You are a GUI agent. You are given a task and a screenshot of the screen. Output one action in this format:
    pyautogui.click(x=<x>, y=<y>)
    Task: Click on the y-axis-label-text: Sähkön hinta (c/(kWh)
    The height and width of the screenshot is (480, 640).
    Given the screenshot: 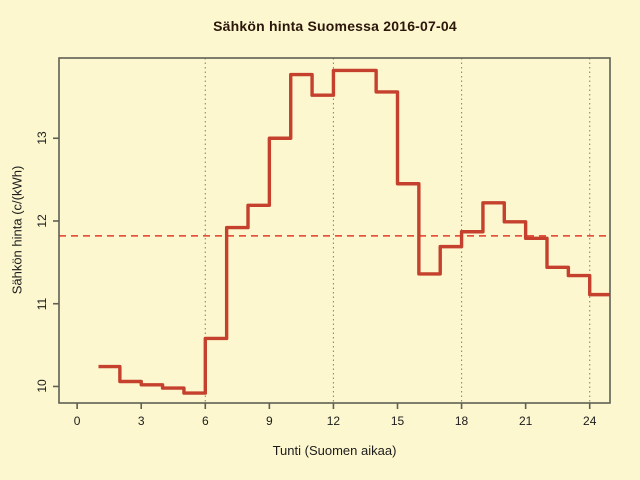 What is the action you would take?
    pyautogui.click(x=17, y=230)
    